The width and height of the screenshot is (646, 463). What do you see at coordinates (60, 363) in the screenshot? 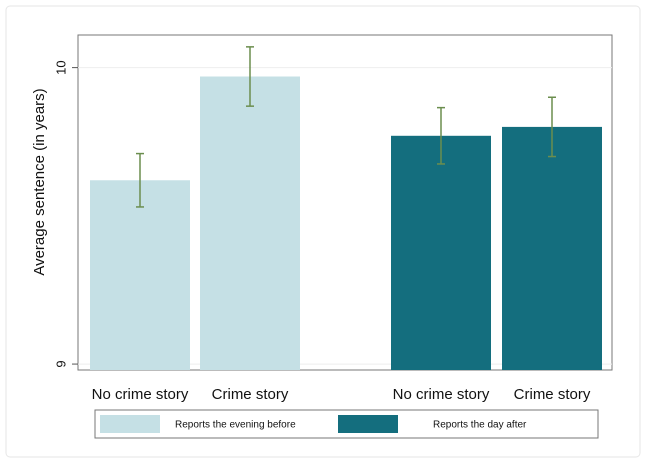
I see `y-tick-label: 9` at bounding box center [60, 363].